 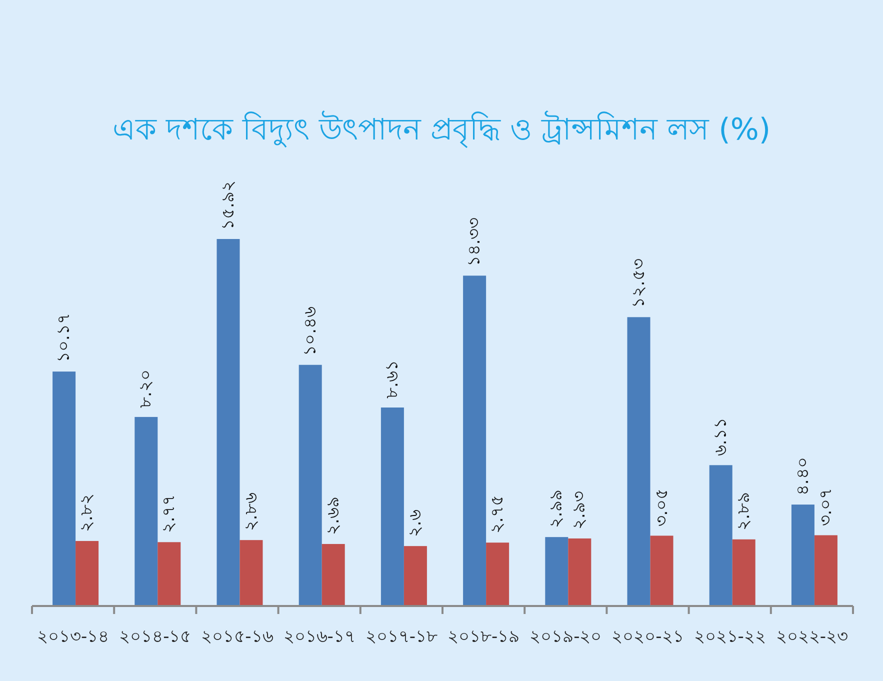 I want to click on x-tick-label: ২০১৯-২০, so click(x=566, y=637).